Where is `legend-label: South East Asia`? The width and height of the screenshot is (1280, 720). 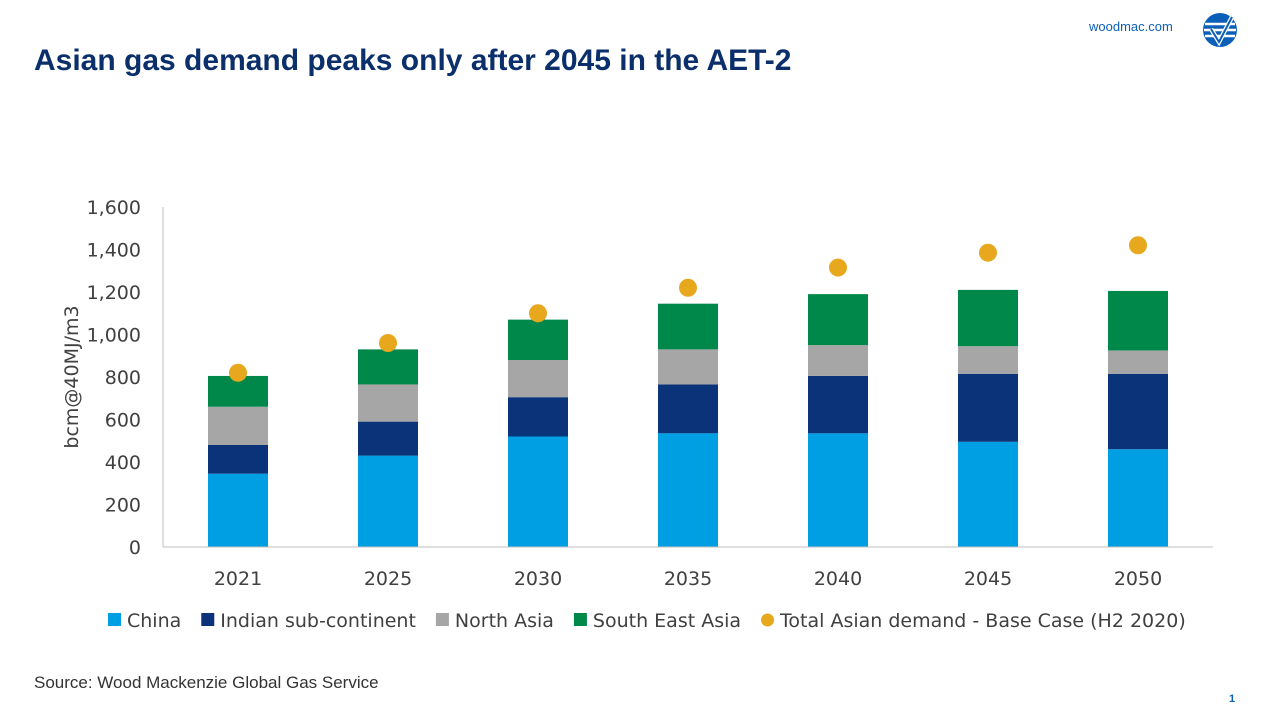
legend-label: South East Asia is located at coordinates (667, 621).